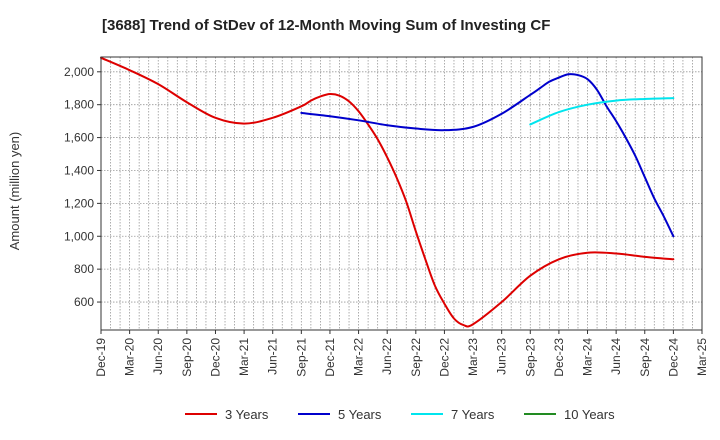 The image size is (720, 440). Describe the element at coordinates (14, 191) in the screenshot. I see `y-axis-label: Amount (million yen)` at that location.